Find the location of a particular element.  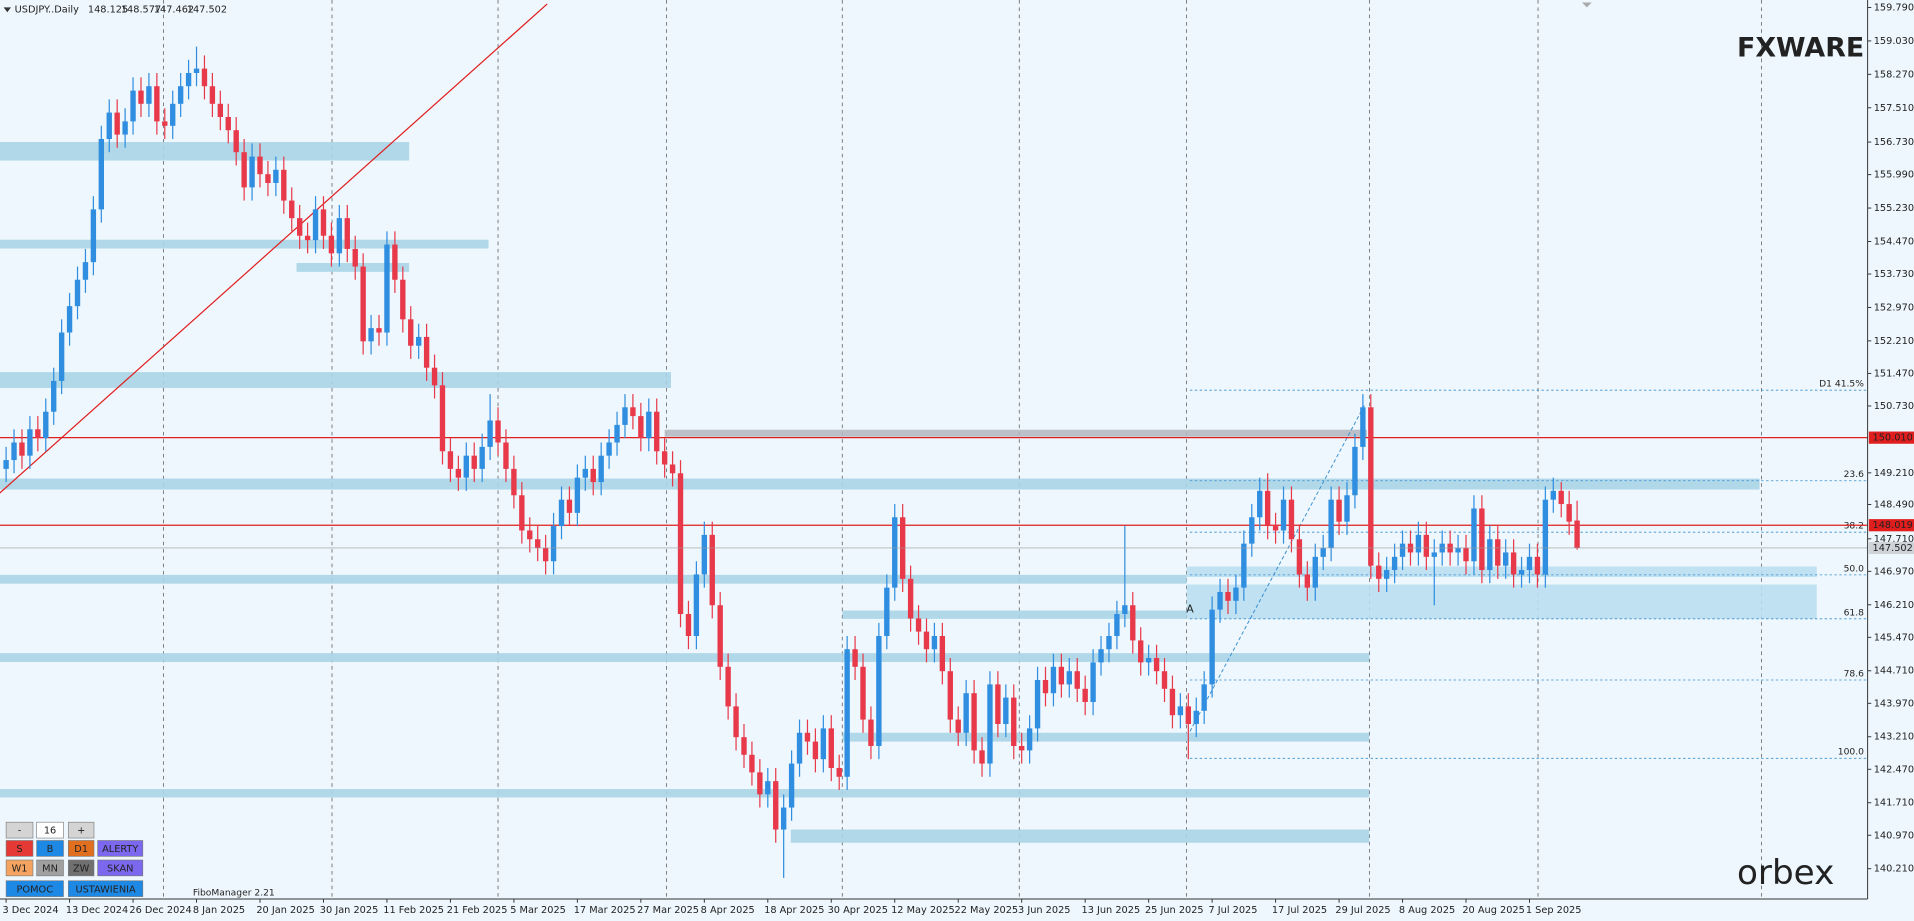

indicator-name: FiboManager 2.21 is located at coordinates (234, 893).